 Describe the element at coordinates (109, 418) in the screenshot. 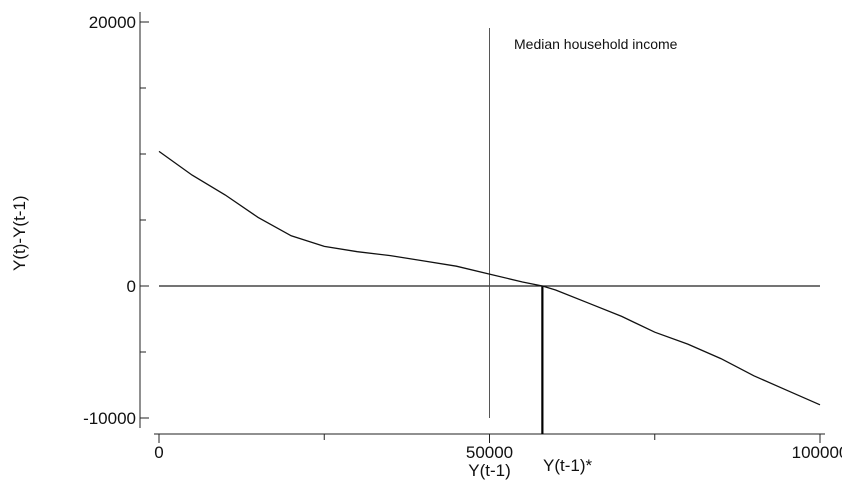

I see `y-tick-label: -10000` at that location.